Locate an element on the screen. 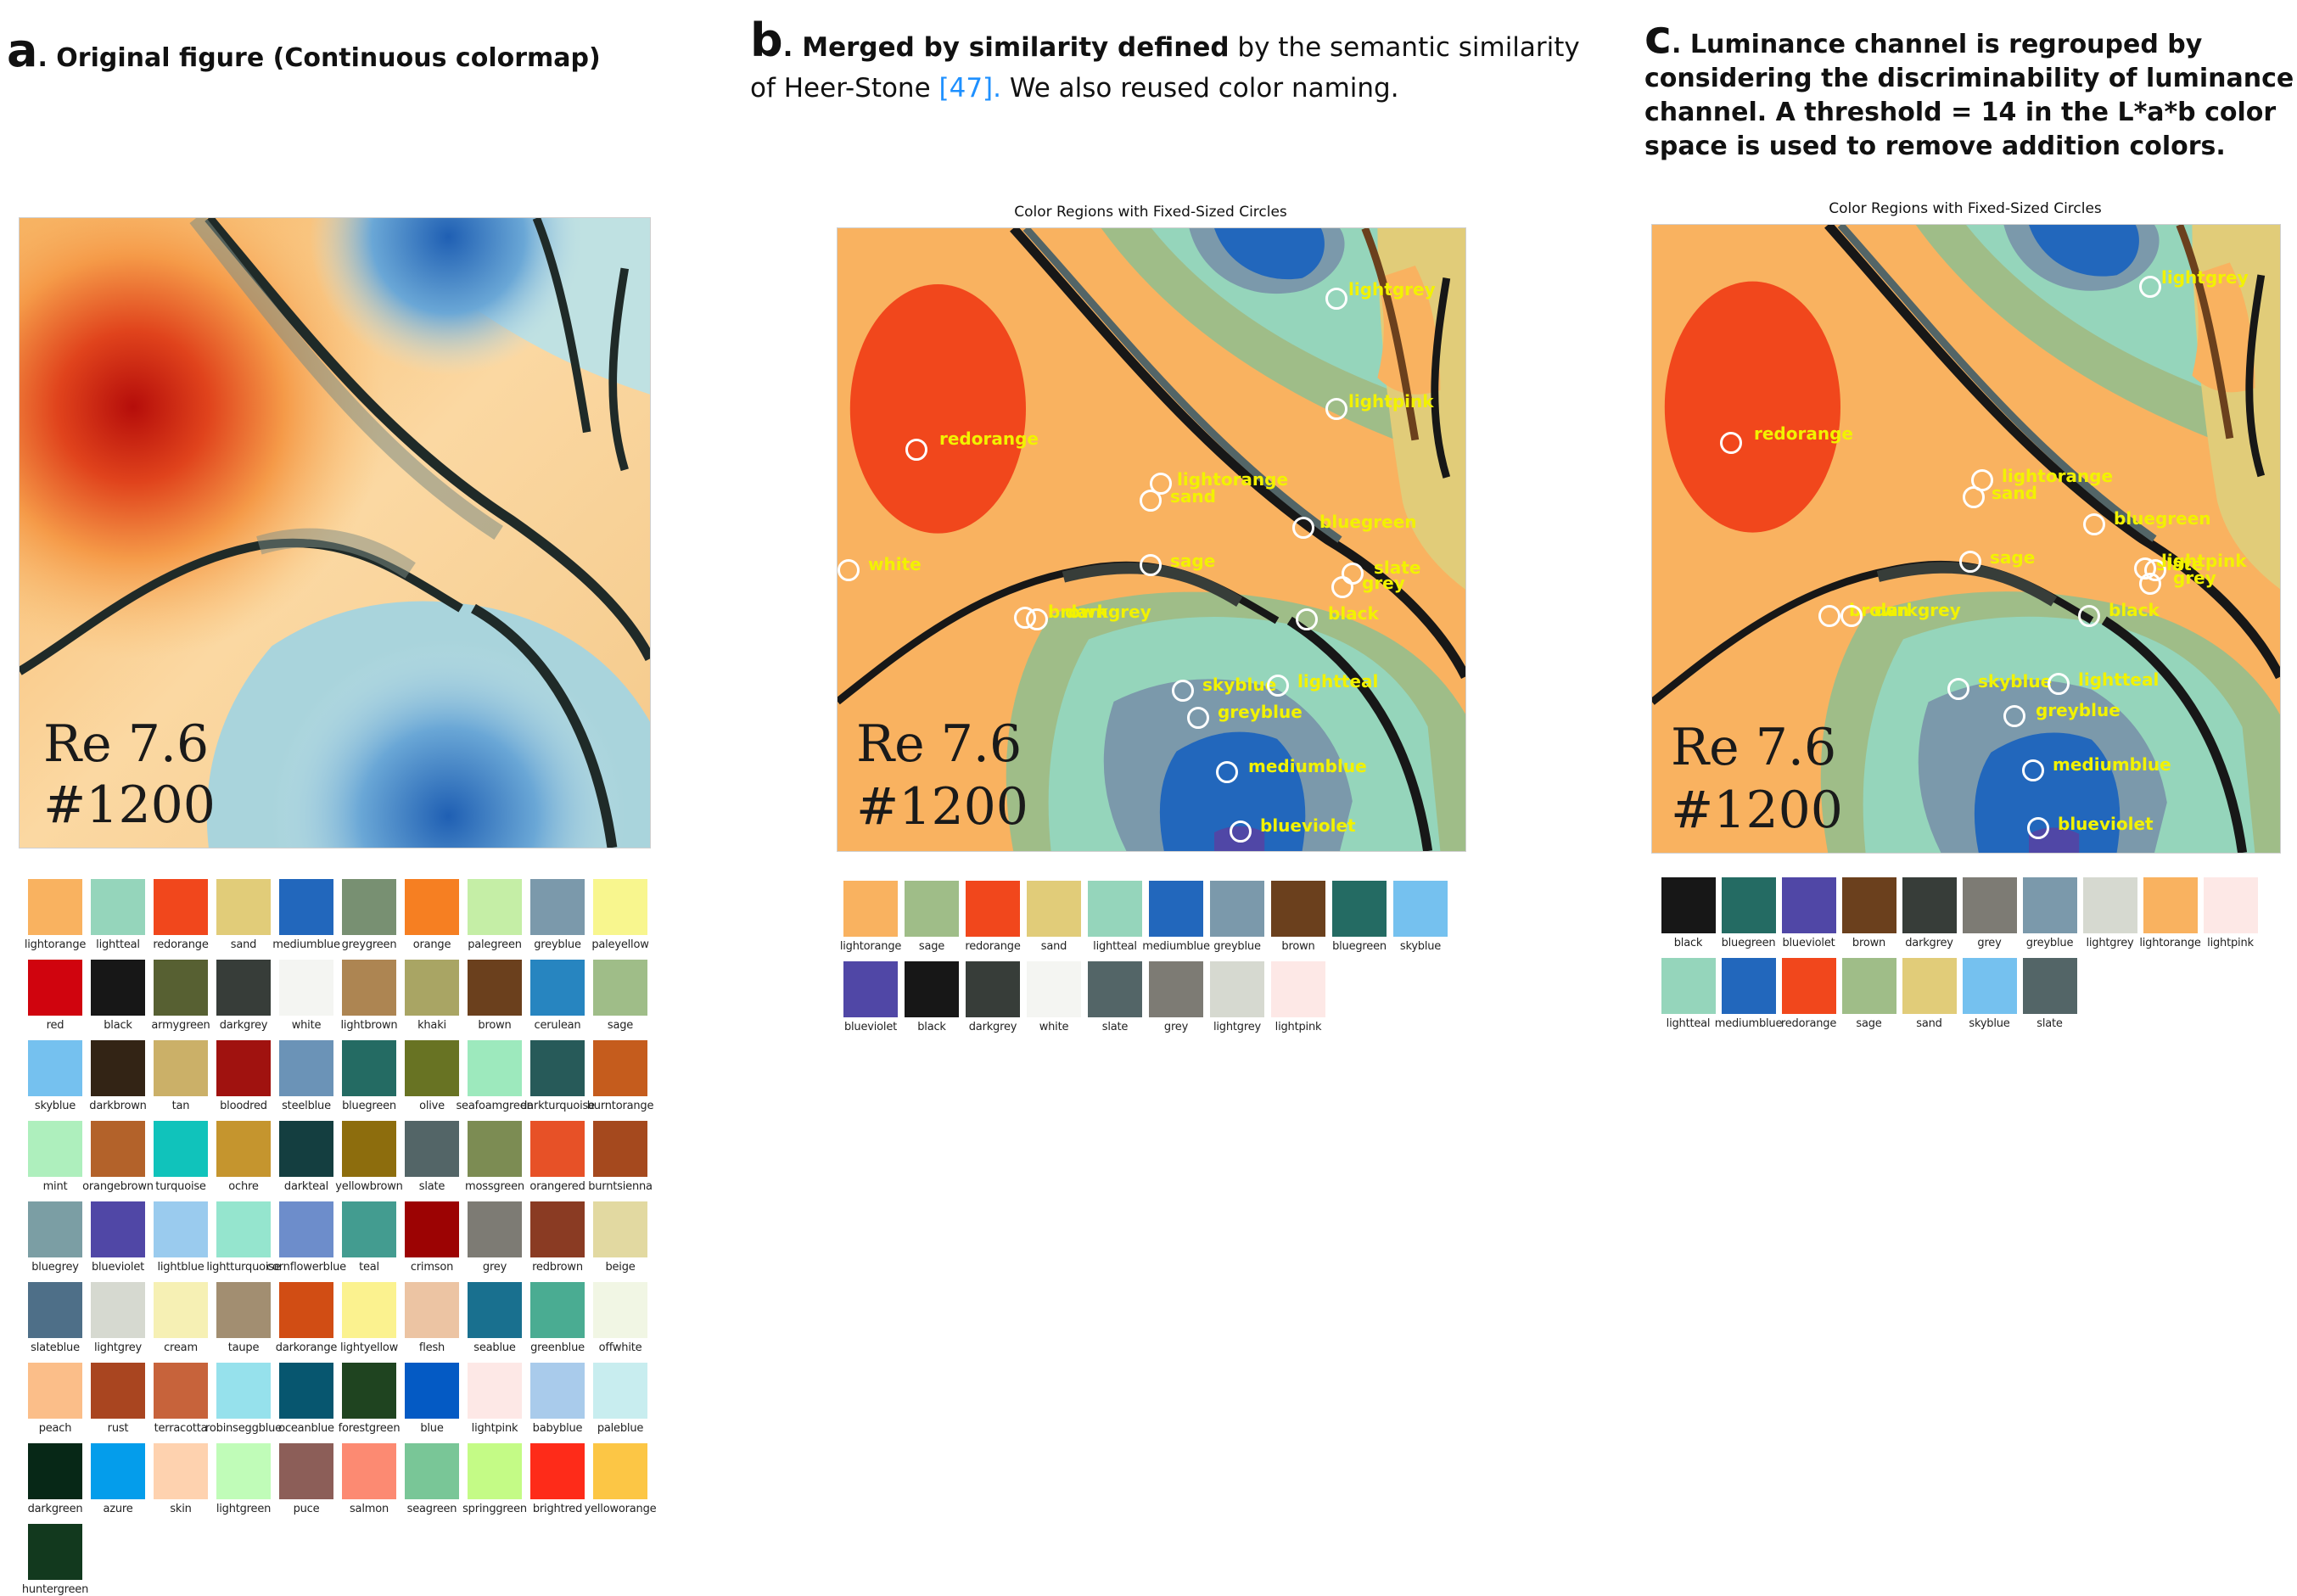  region-label-skyblue: skyblue is located at coordinates (1239, 685).